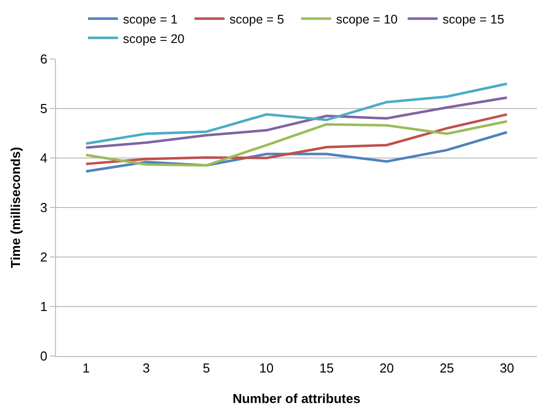 The image size is (541, 406). What do you see at coordinates (447, 368) in the screenshot?
I see `x-tick-label: 25` at bounding box center [447, 368].